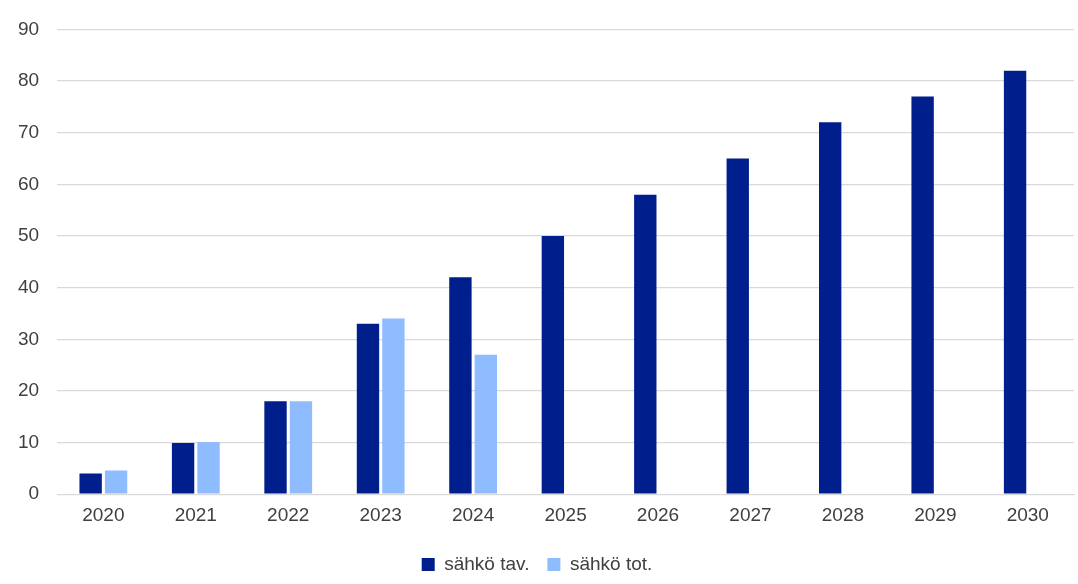 The image size is (1078, 584). Describe the element at coordinates (380, 514) in the screenshot. I see `x-tick-label: 2023` at that location.